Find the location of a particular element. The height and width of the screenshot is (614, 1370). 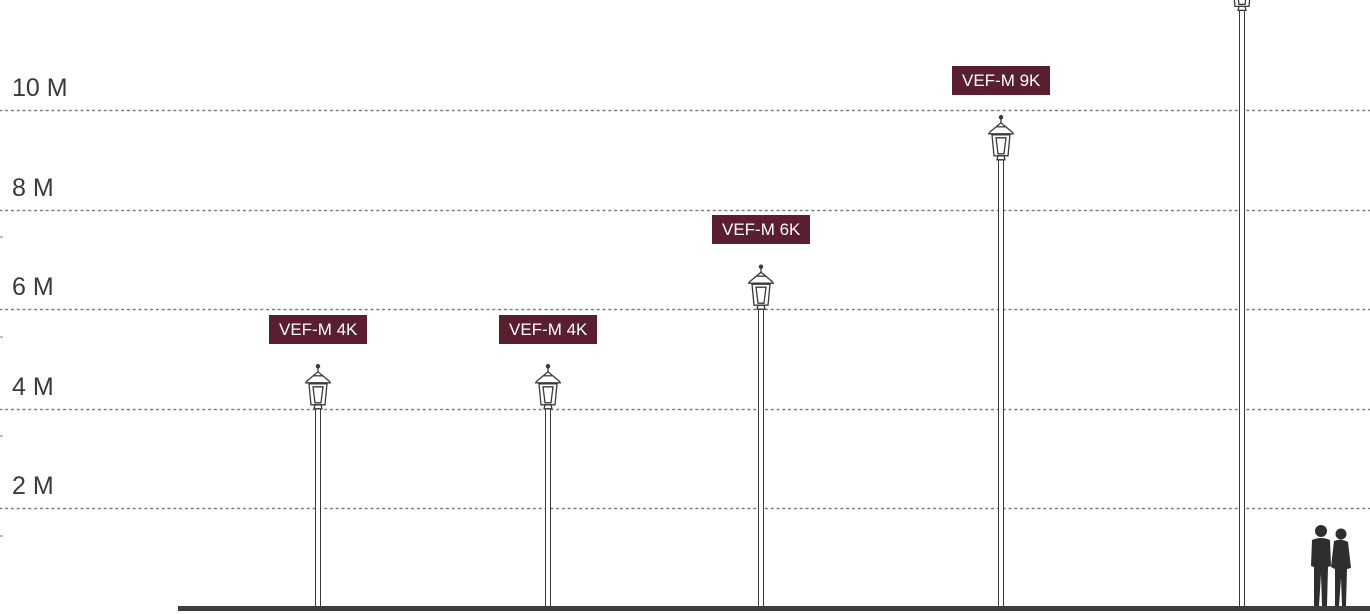

height-label-2m: 2 M is located at coordinates (33, 485).